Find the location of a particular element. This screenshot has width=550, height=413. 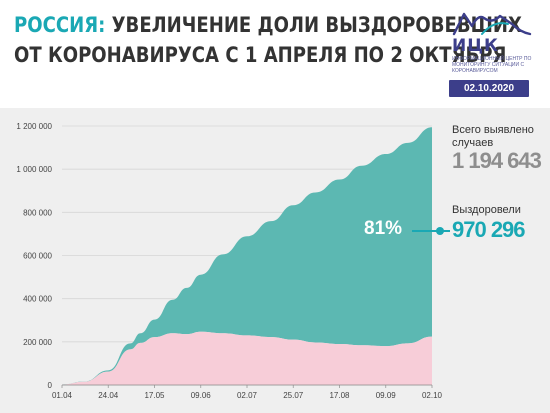

total-cases-label: Всего выявлено случаев is located at coordinates (493, 136).